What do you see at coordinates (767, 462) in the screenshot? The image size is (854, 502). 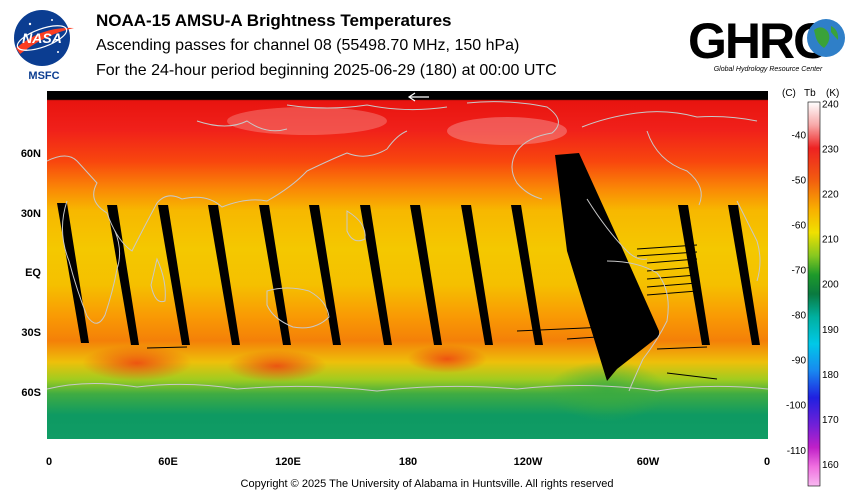 I see `lon-label-0-east: 0` at bounding box center [767, 462].